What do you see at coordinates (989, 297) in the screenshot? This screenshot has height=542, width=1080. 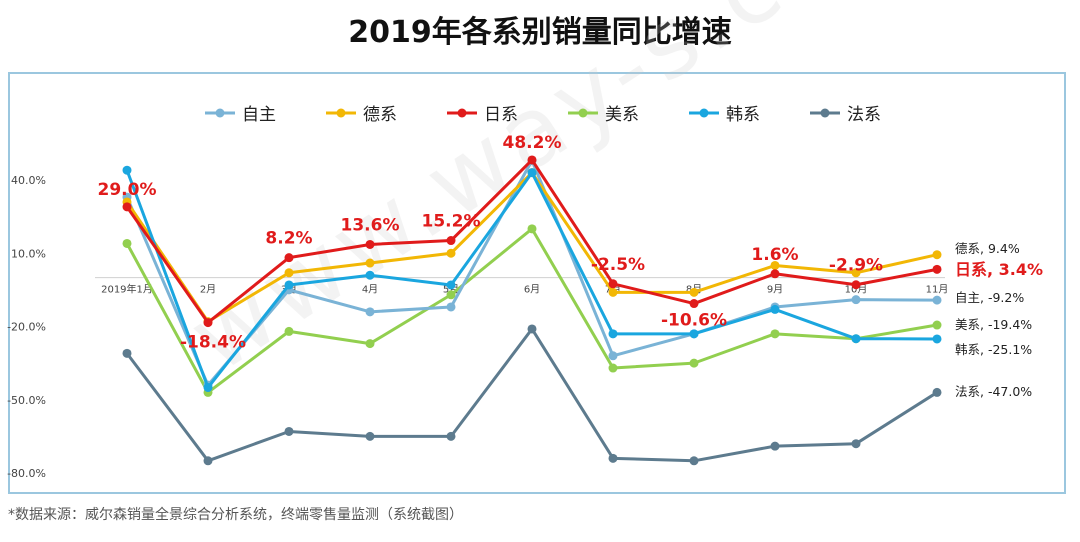 I see `series-end-label: 自主, -9.2%` at bounding box center [989, 297].